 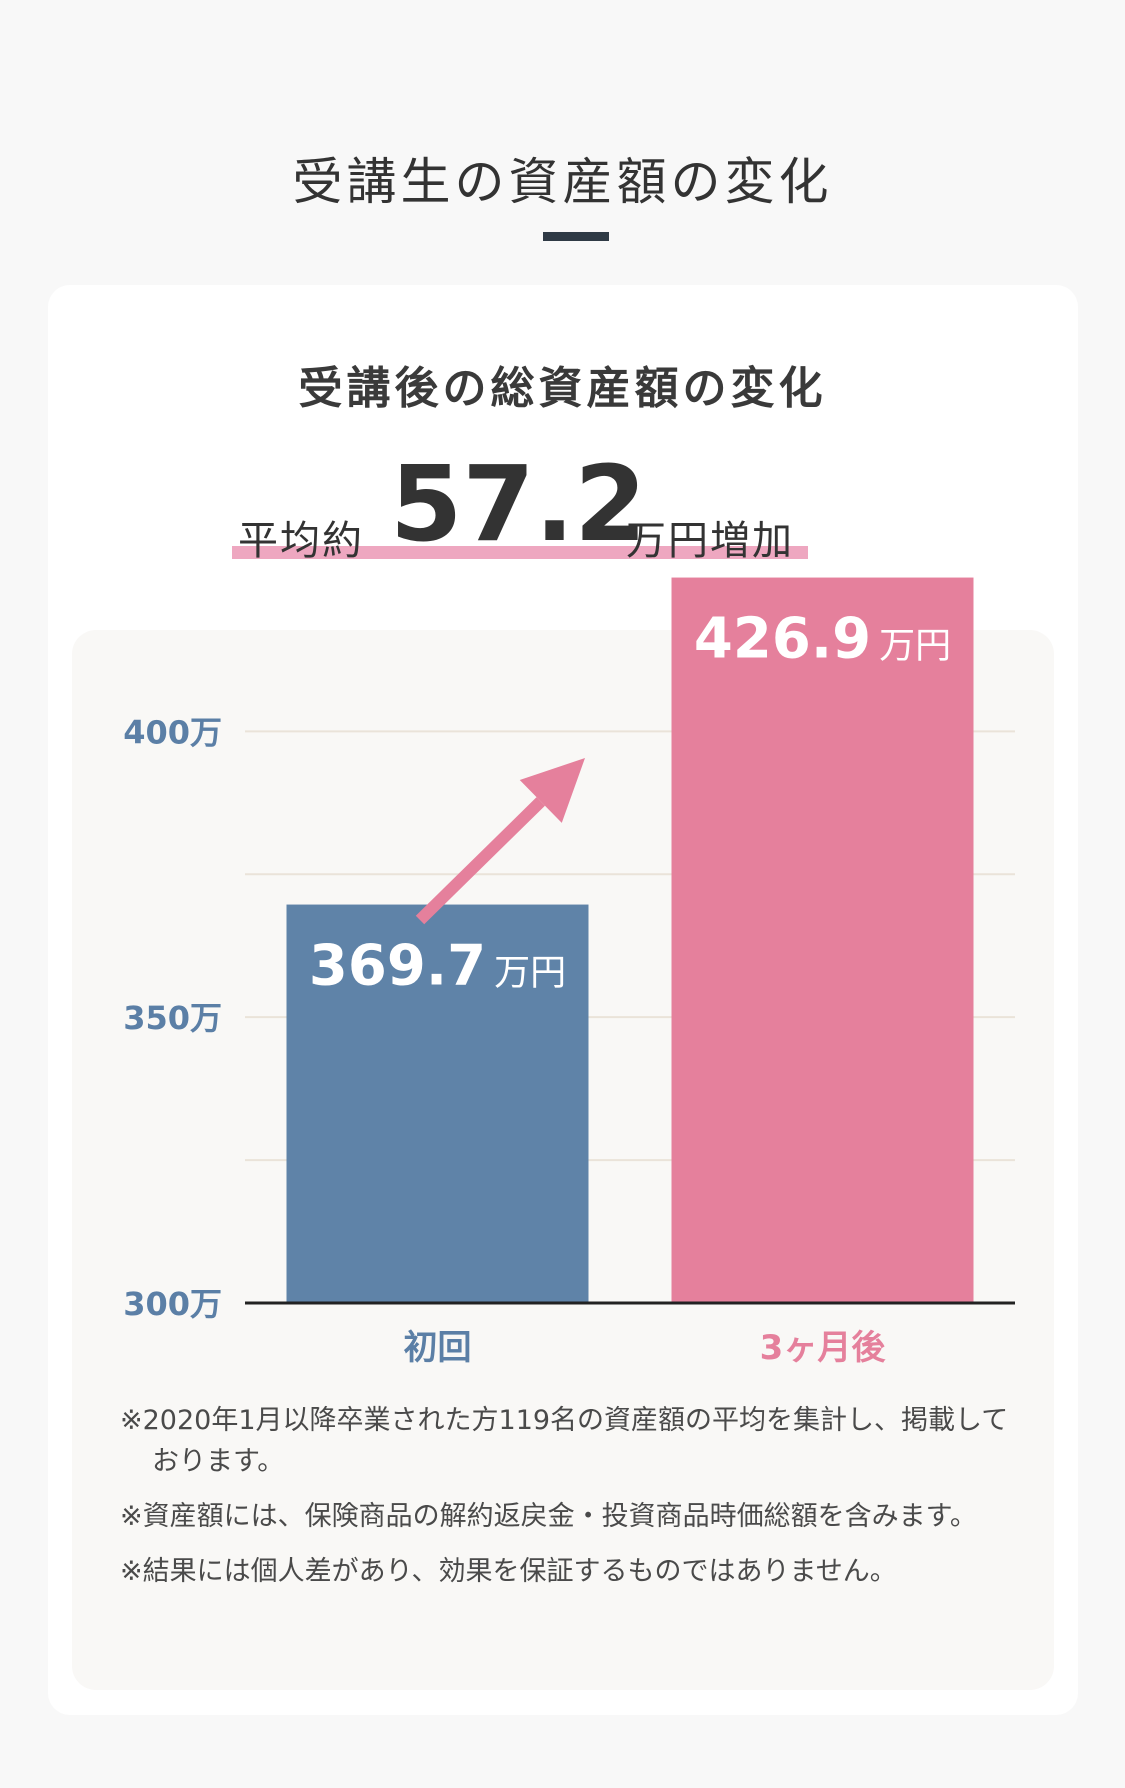 I want to click on card-title: 受講後の総資産額の変化, so click(x=562, y=388).